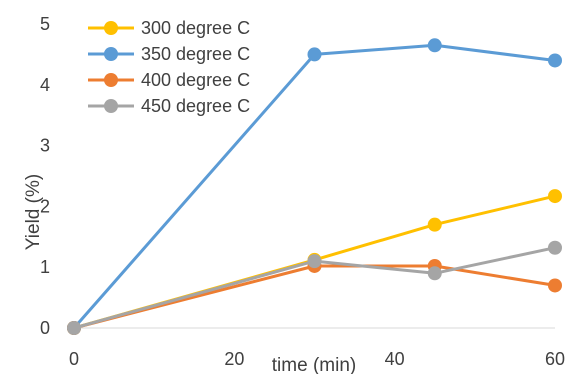 The height and width of the screenshot is (374, 568). I want to click on legend-entry: 400 degree C, so click(169, 80).